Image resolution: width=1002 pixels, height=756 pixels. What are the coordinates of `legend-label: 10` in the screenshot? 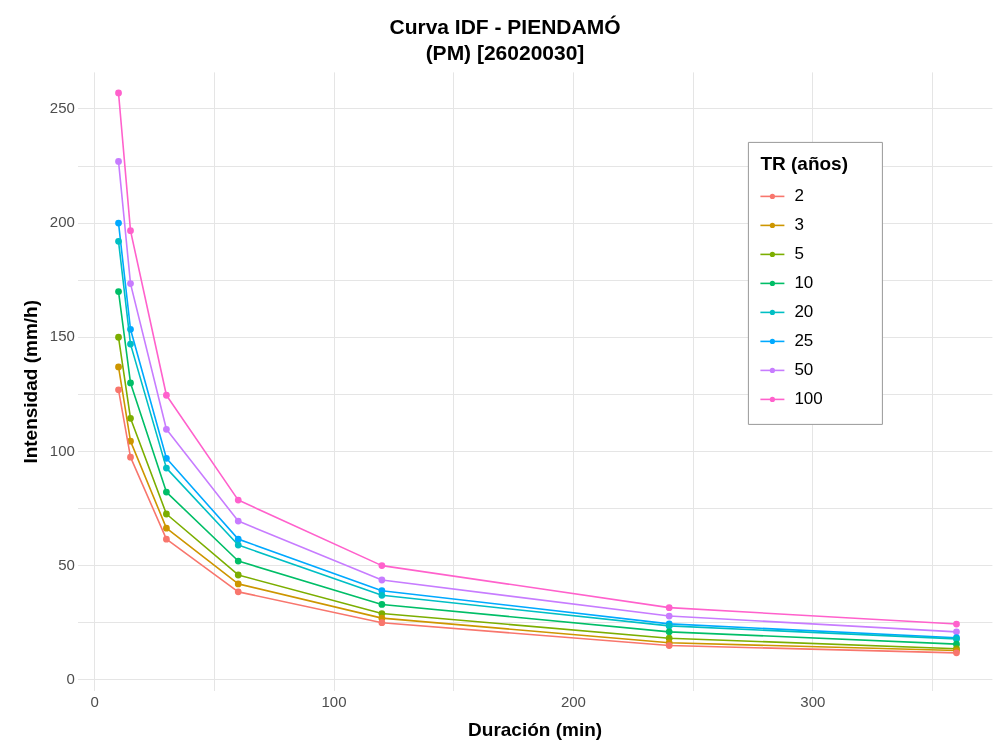 It's located at (804, 283).